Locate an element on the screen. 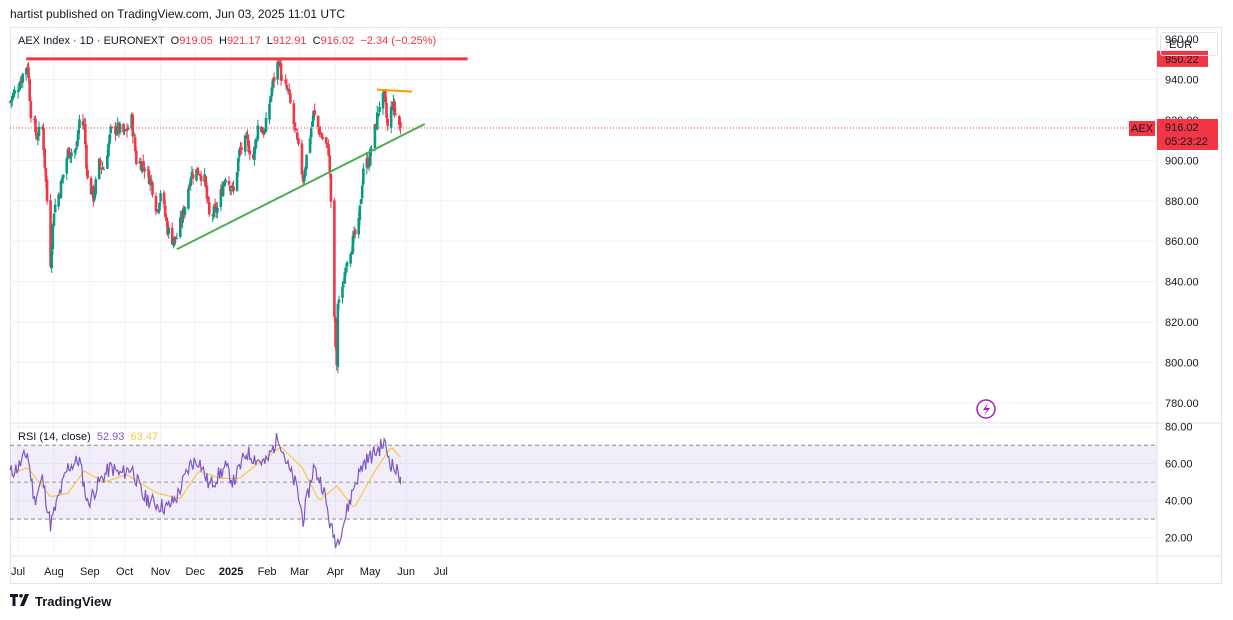  time-tick-label: Nov is located at coordinates (161, 572).